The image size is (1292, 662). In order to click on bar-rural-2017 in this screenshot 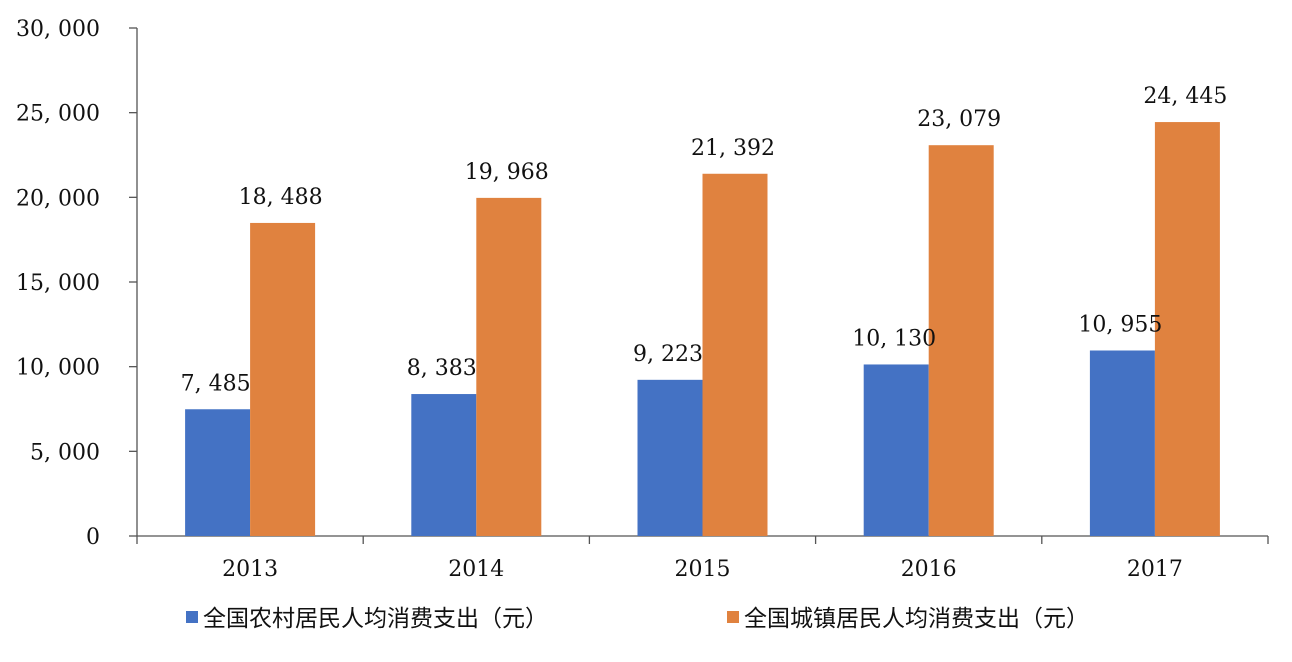, I will do `click(1122, 443)`.